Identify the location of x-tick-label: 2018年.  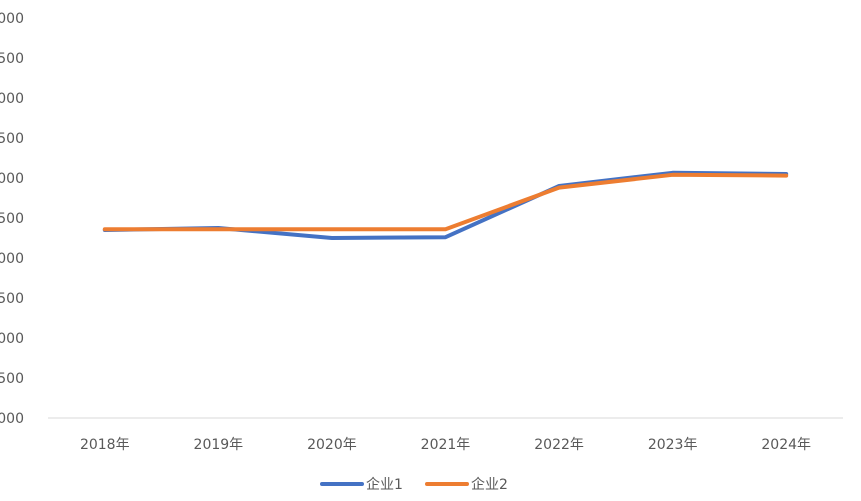
(105, 445).